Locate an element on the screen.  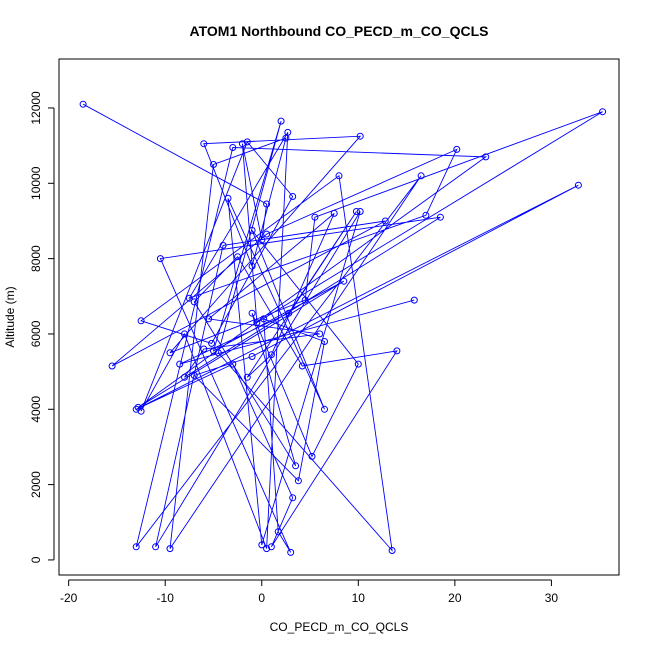
x-axis: -20 -10 0 10 20 30 is located at coordinates (309, 592).